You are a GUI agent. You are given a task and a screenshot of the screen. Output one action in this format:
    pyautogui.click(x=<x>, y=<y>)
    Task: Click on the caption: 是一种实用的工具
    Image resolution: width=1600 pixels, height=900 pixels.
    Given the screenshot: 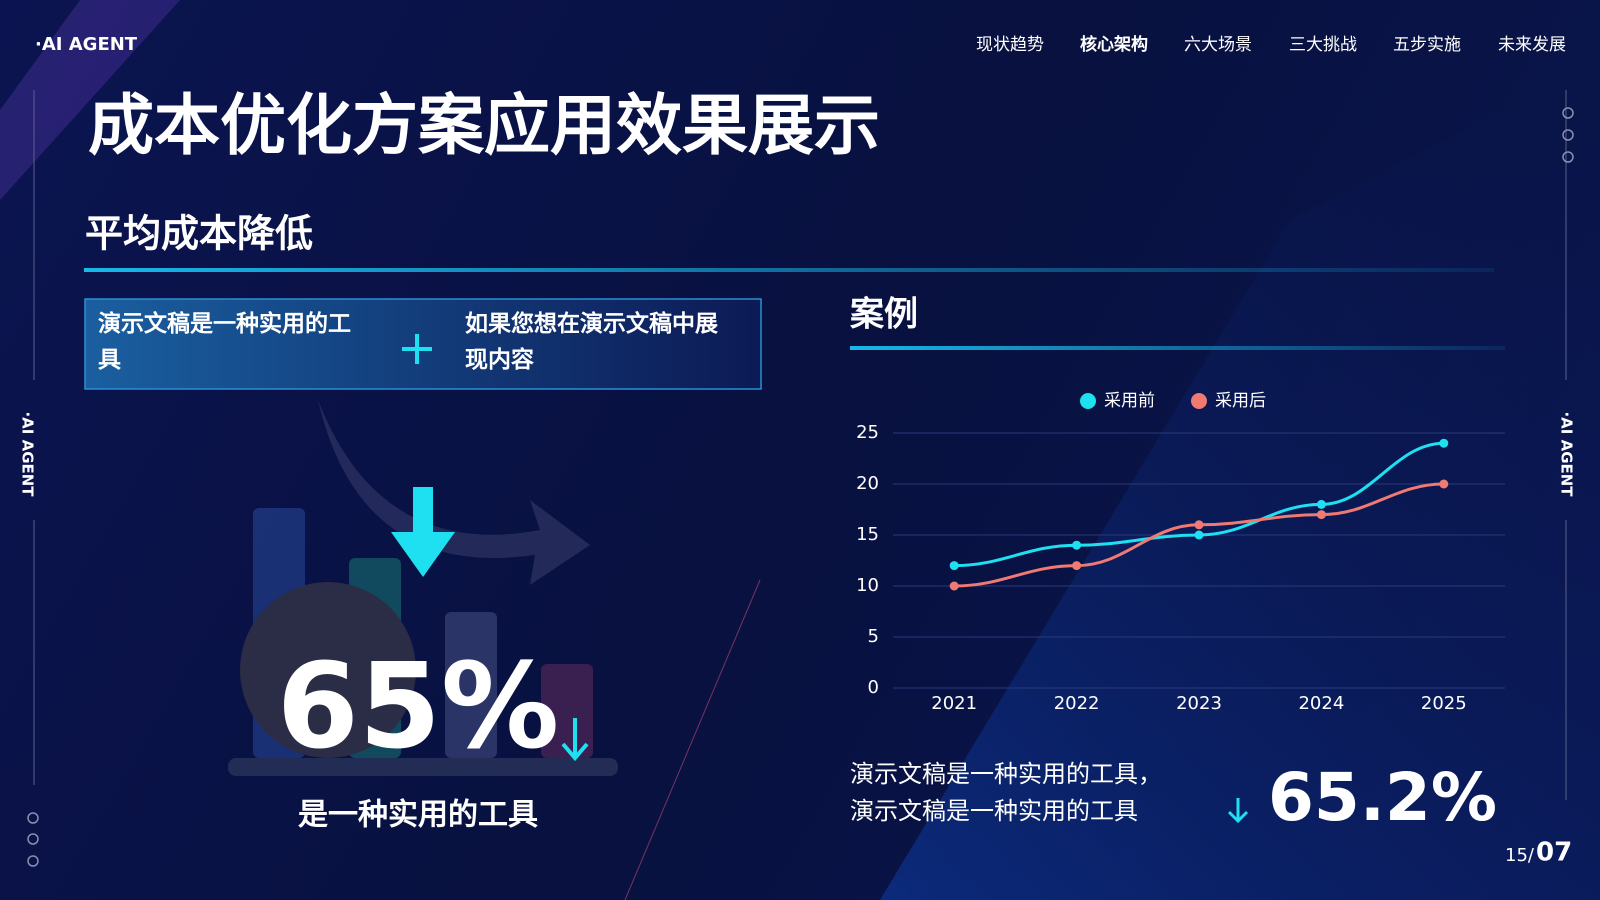 What is the action you would take?
    pyautogui.click(x=418, y=815)
    